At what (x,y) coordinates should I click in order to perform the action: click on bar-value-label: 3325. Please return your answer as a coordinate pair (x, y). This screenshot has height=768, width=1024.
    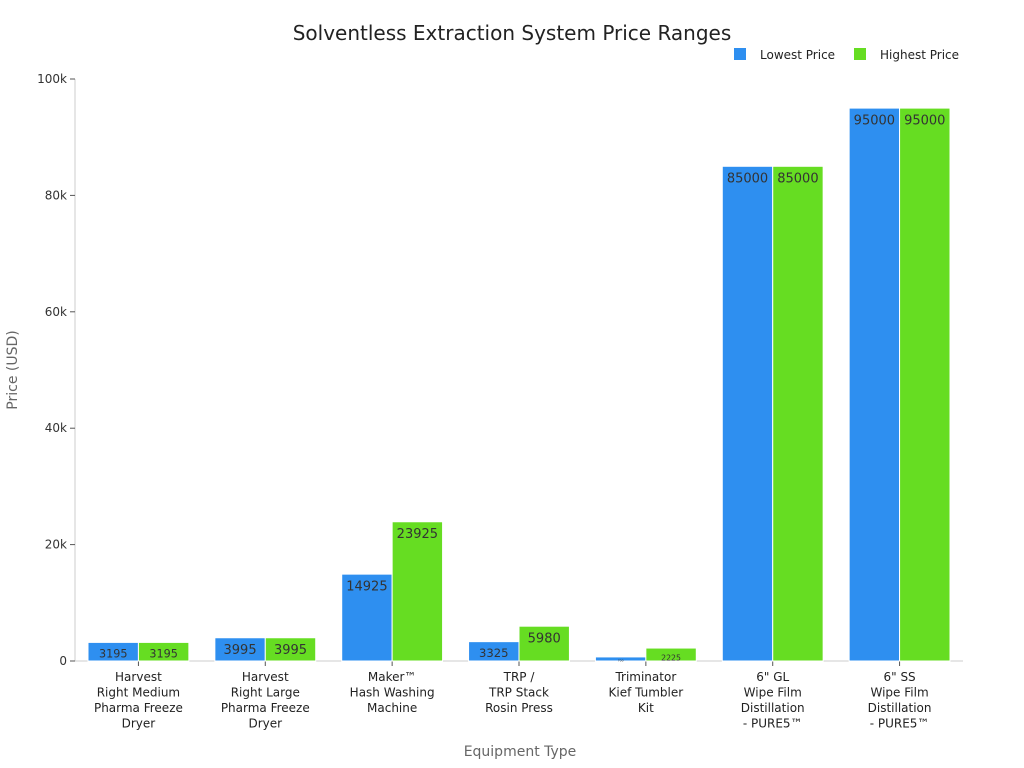
    Looking at the image, I should click on (494, 653).